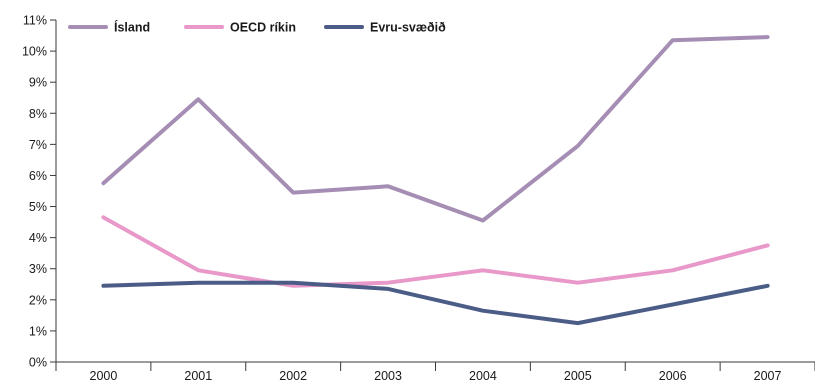 The width and height of the screenshot is (815, 380). I want to click on y-tick-label: 6%, so click(38, 176).